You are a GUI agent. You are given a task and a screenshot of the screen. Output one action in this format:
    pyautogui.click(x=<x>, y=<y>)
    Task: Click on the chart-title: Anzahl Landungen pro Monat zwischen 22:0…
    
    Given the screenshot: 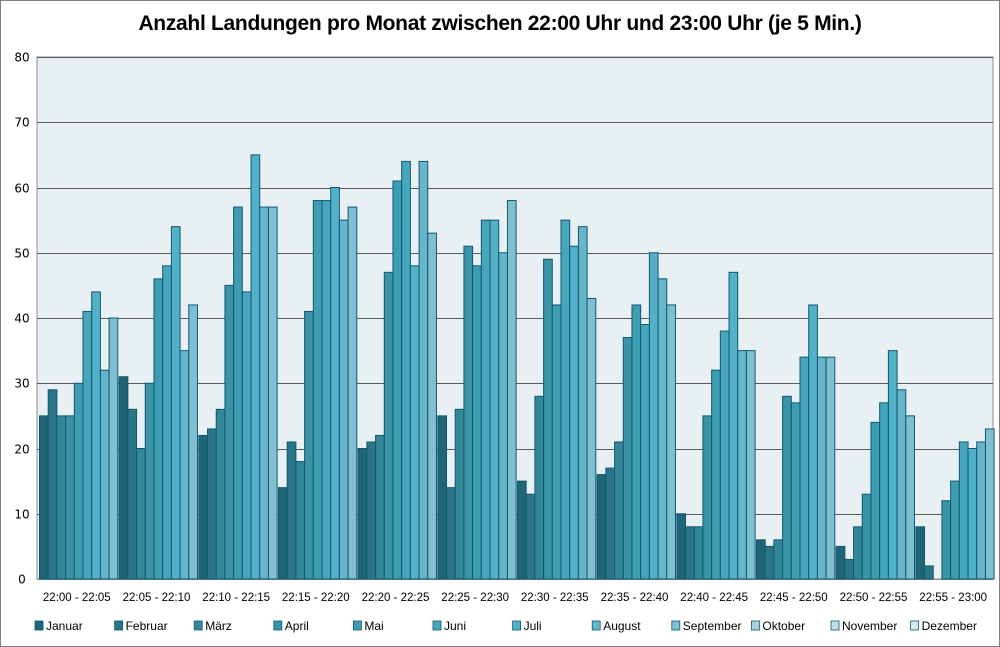 What is the action you would take?
    pyautogui.click(x=500, y=23)
    